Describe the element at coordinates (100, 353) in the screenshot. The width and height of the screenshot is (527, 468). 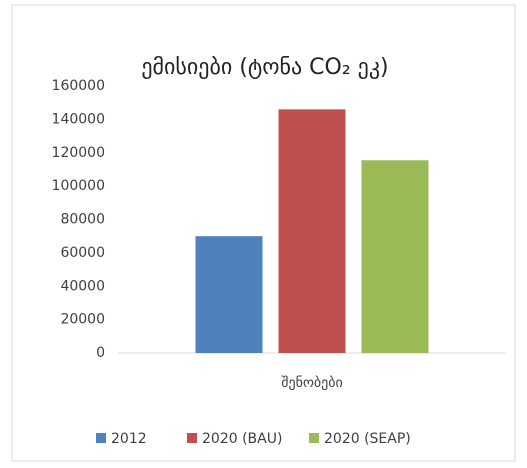
I see `y-tick-label: 0` at that location.